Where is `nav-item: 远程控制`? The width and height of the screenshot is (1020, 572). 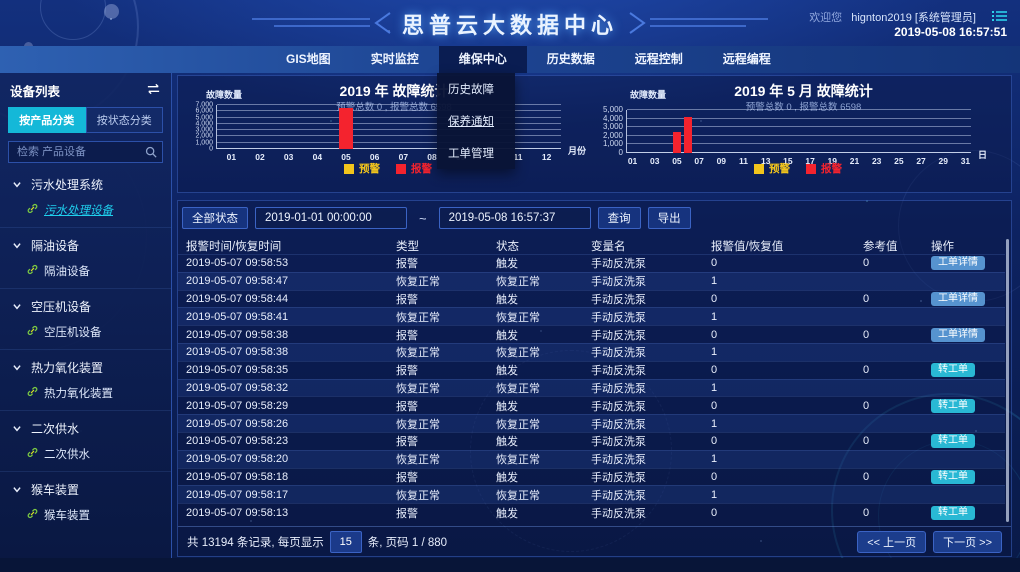 nav-item: 远程控制 is located at coordinates (658, 59).